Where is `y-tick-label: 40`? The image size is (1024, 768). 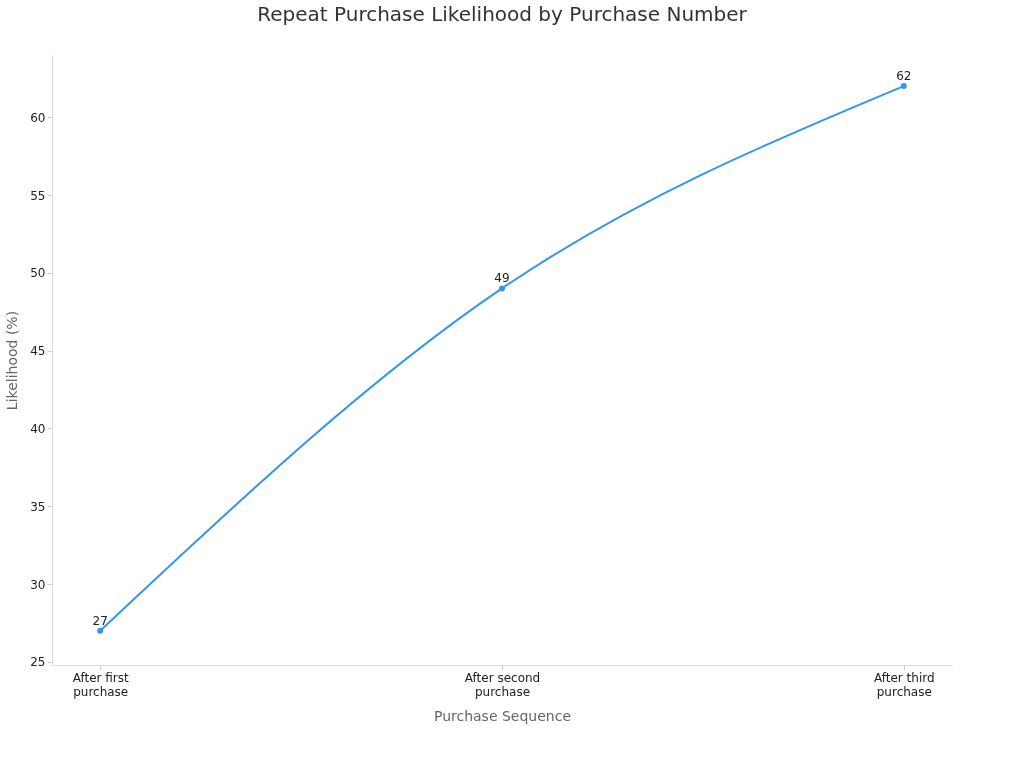 y-tick-label: 40 is located at coordinates (38, 428).